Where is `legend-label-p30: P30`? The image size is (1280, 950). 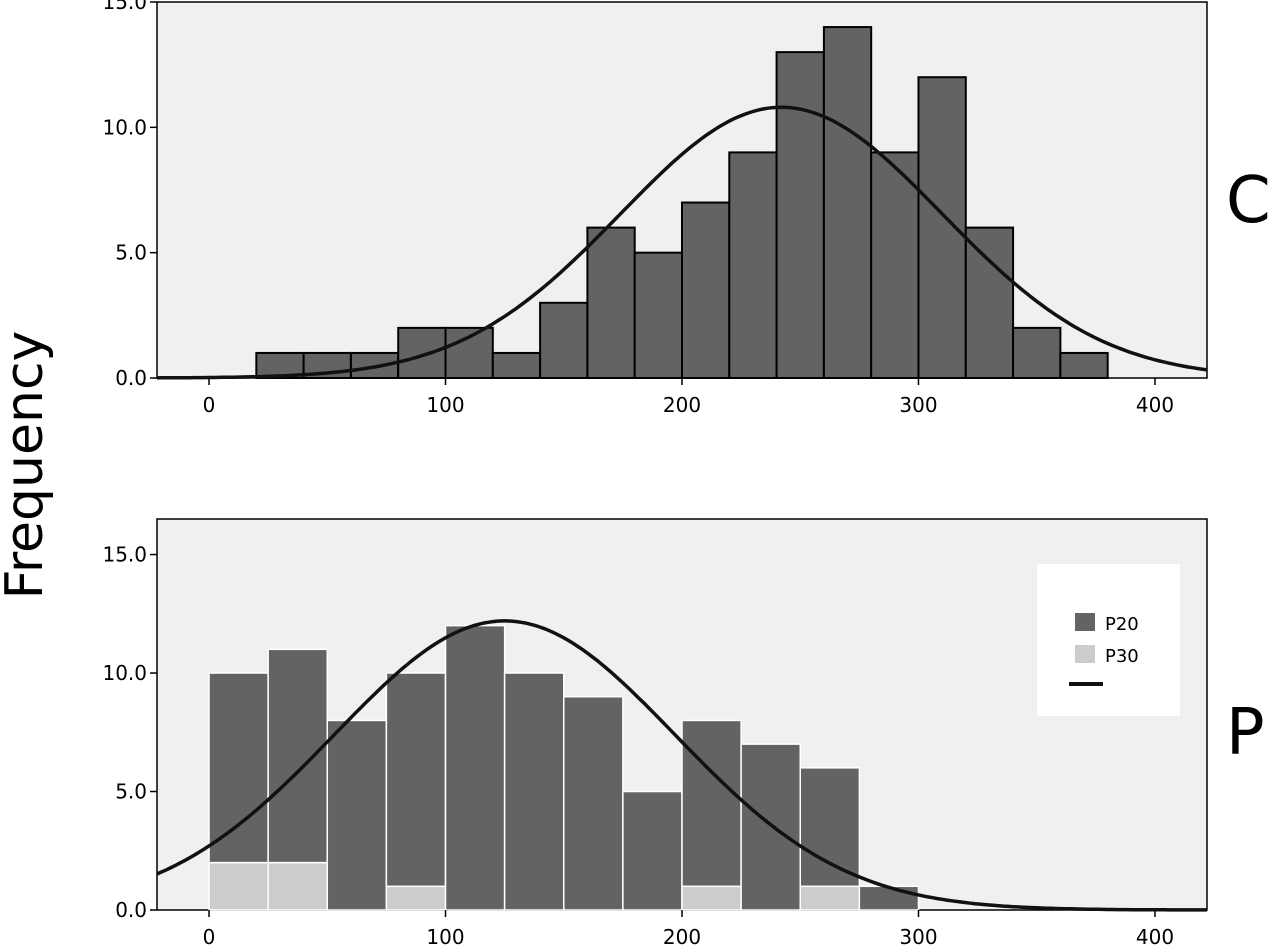 legend-label-p30: P30 is located at coordinates (1122, 656).